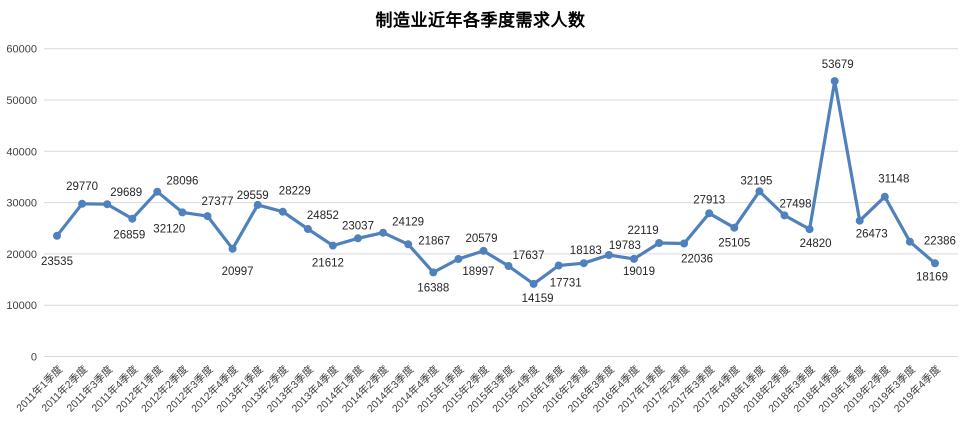  I want to click on data-label: 27913, so click(709, 200).